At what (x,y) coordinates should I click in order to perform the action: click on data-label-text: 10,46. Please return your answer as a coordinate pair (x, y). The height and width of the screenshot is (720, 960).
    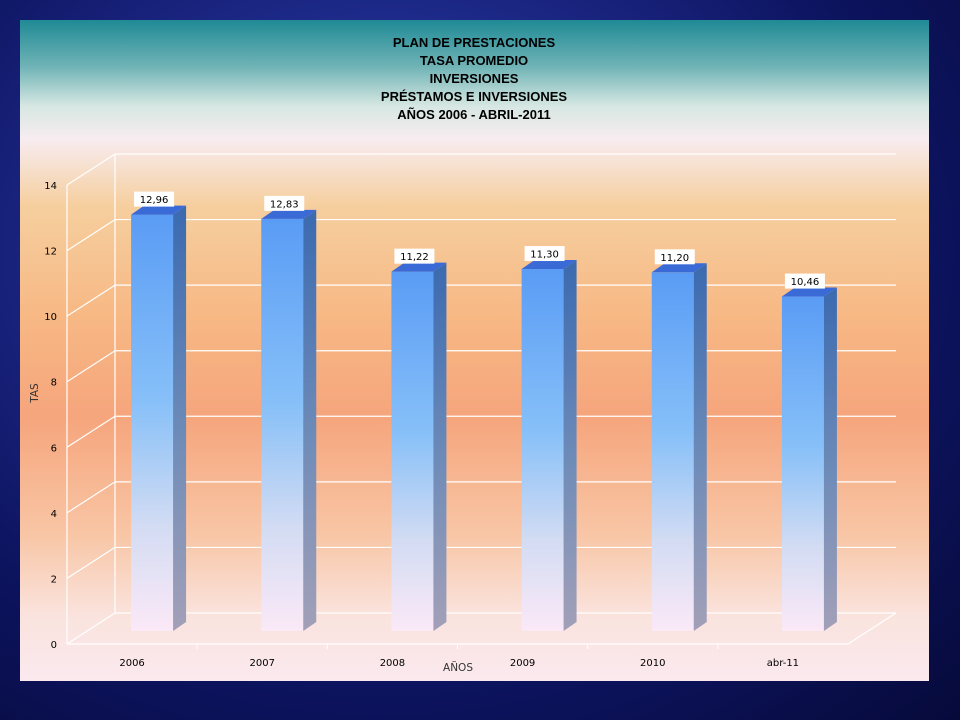
    Looking at the image, I should click on (805, 282).